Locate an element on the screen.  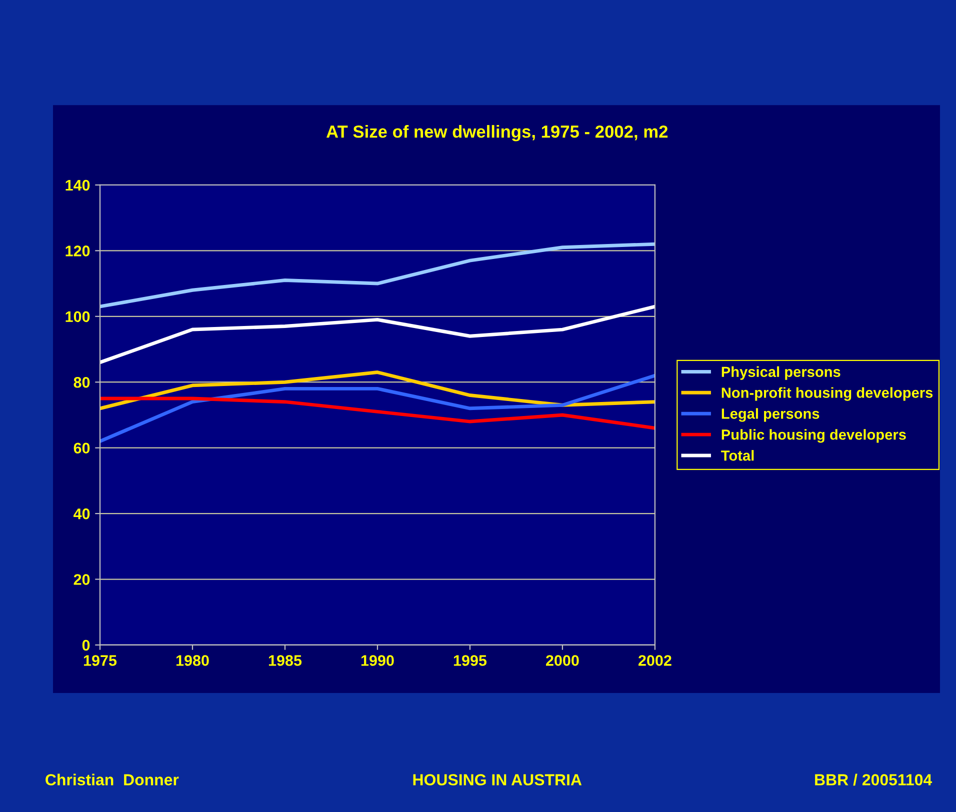
y-tick-label: 80 is located at coordinates (82, 382).